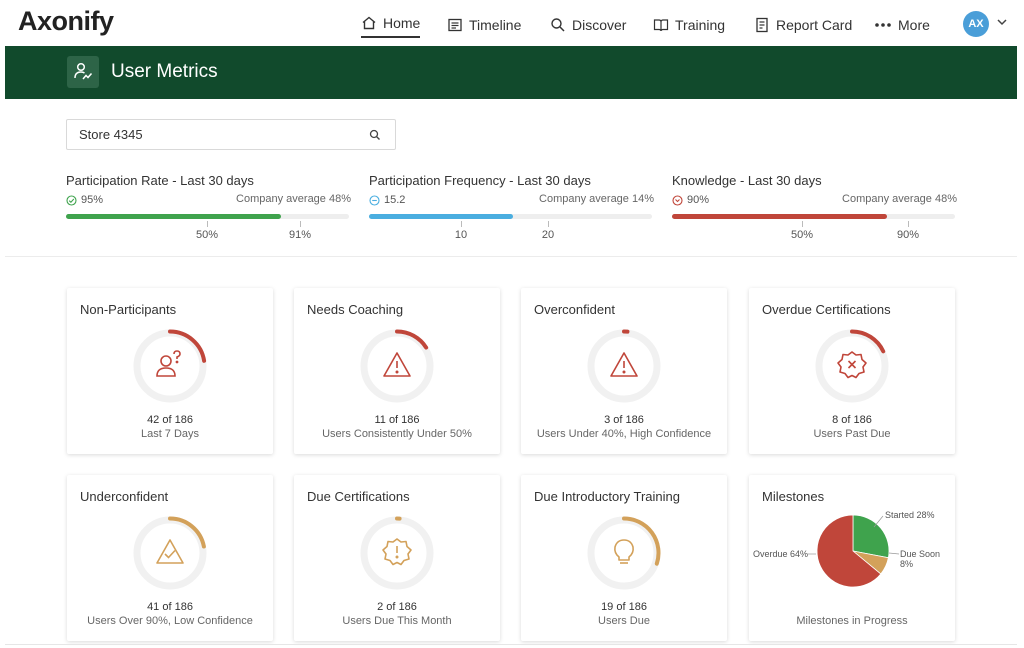 This screenshot has width=1024, height=648. What do you see at coordinates (747, 180) in the screenshot?
I see `metric-title: Knowledge - Last 30 days` at bounding box center [747, 180].